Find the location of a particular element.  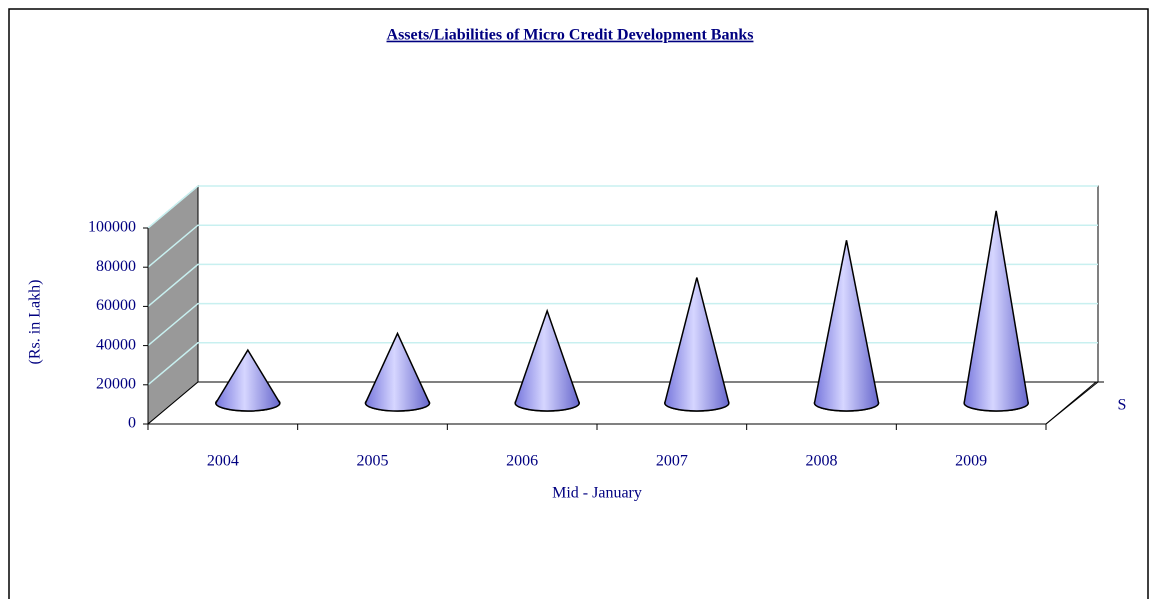

y-tick-label: 80000 is located at coordinates (116, 266).